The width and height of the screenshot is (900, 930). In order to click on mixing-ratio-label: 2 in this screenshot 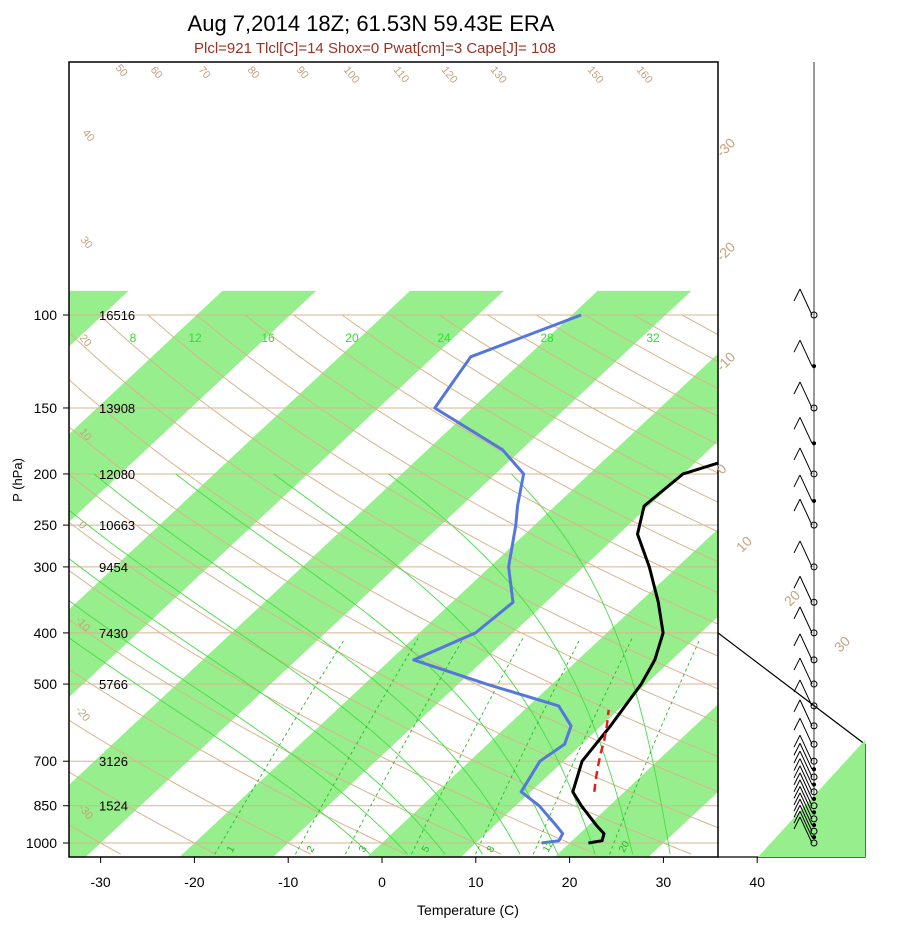, I will do `click(311, 849)`.